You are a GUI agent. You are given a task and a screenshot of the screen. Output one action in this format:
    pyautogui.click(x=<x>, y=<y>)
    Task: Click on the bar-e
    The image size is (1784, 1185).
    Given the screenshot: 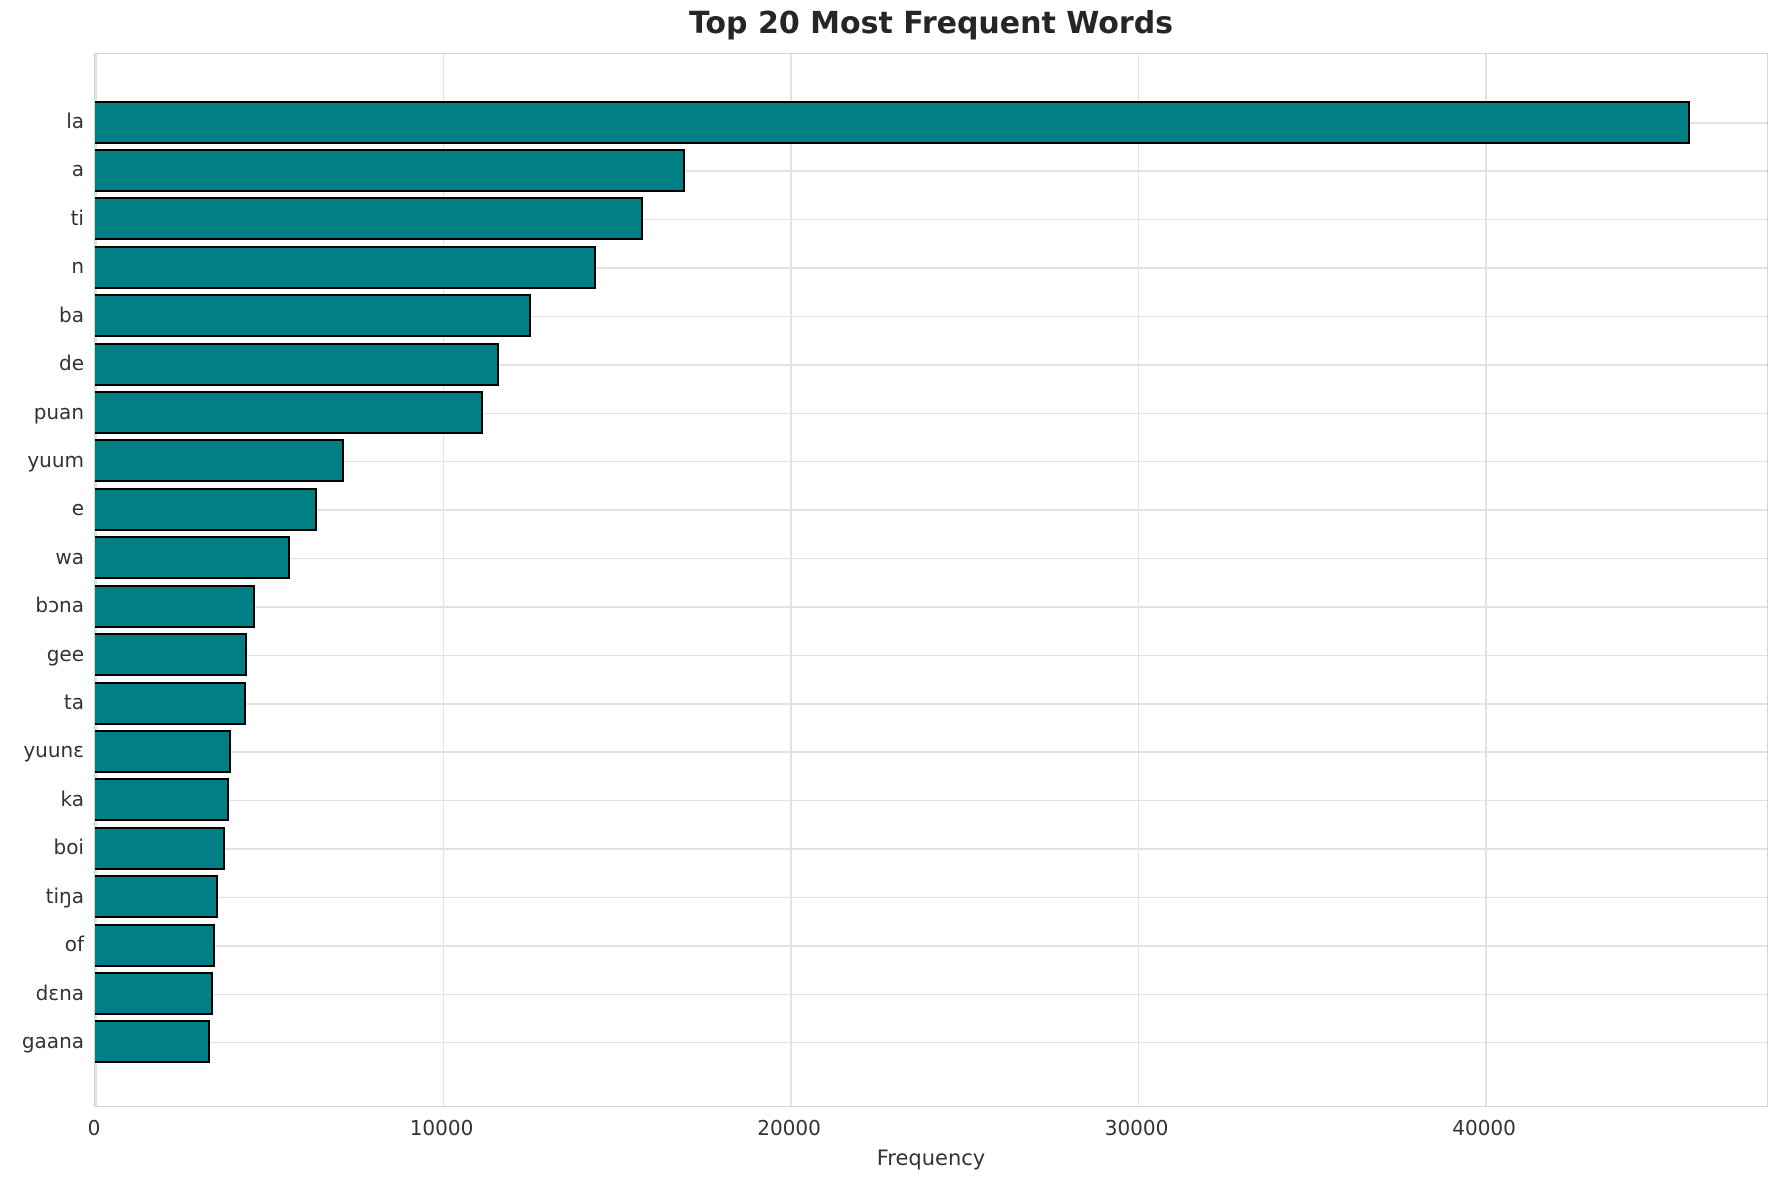 What is the action you would take?
    pyautogui.click(x=206, y=509)
    